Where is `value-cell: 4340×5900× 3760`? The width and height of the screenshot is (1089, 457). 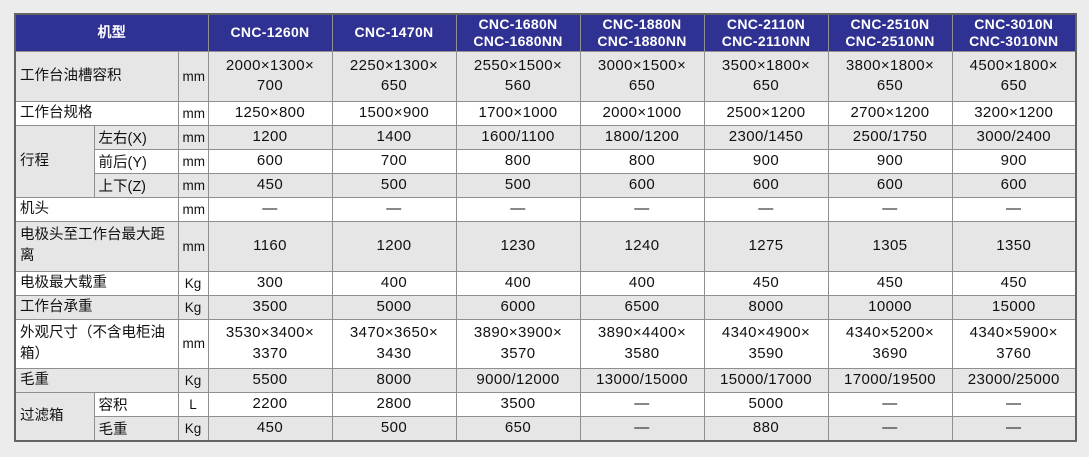
value-cell: 4340×5900× 3760 is located at coordinates (1014, 343).